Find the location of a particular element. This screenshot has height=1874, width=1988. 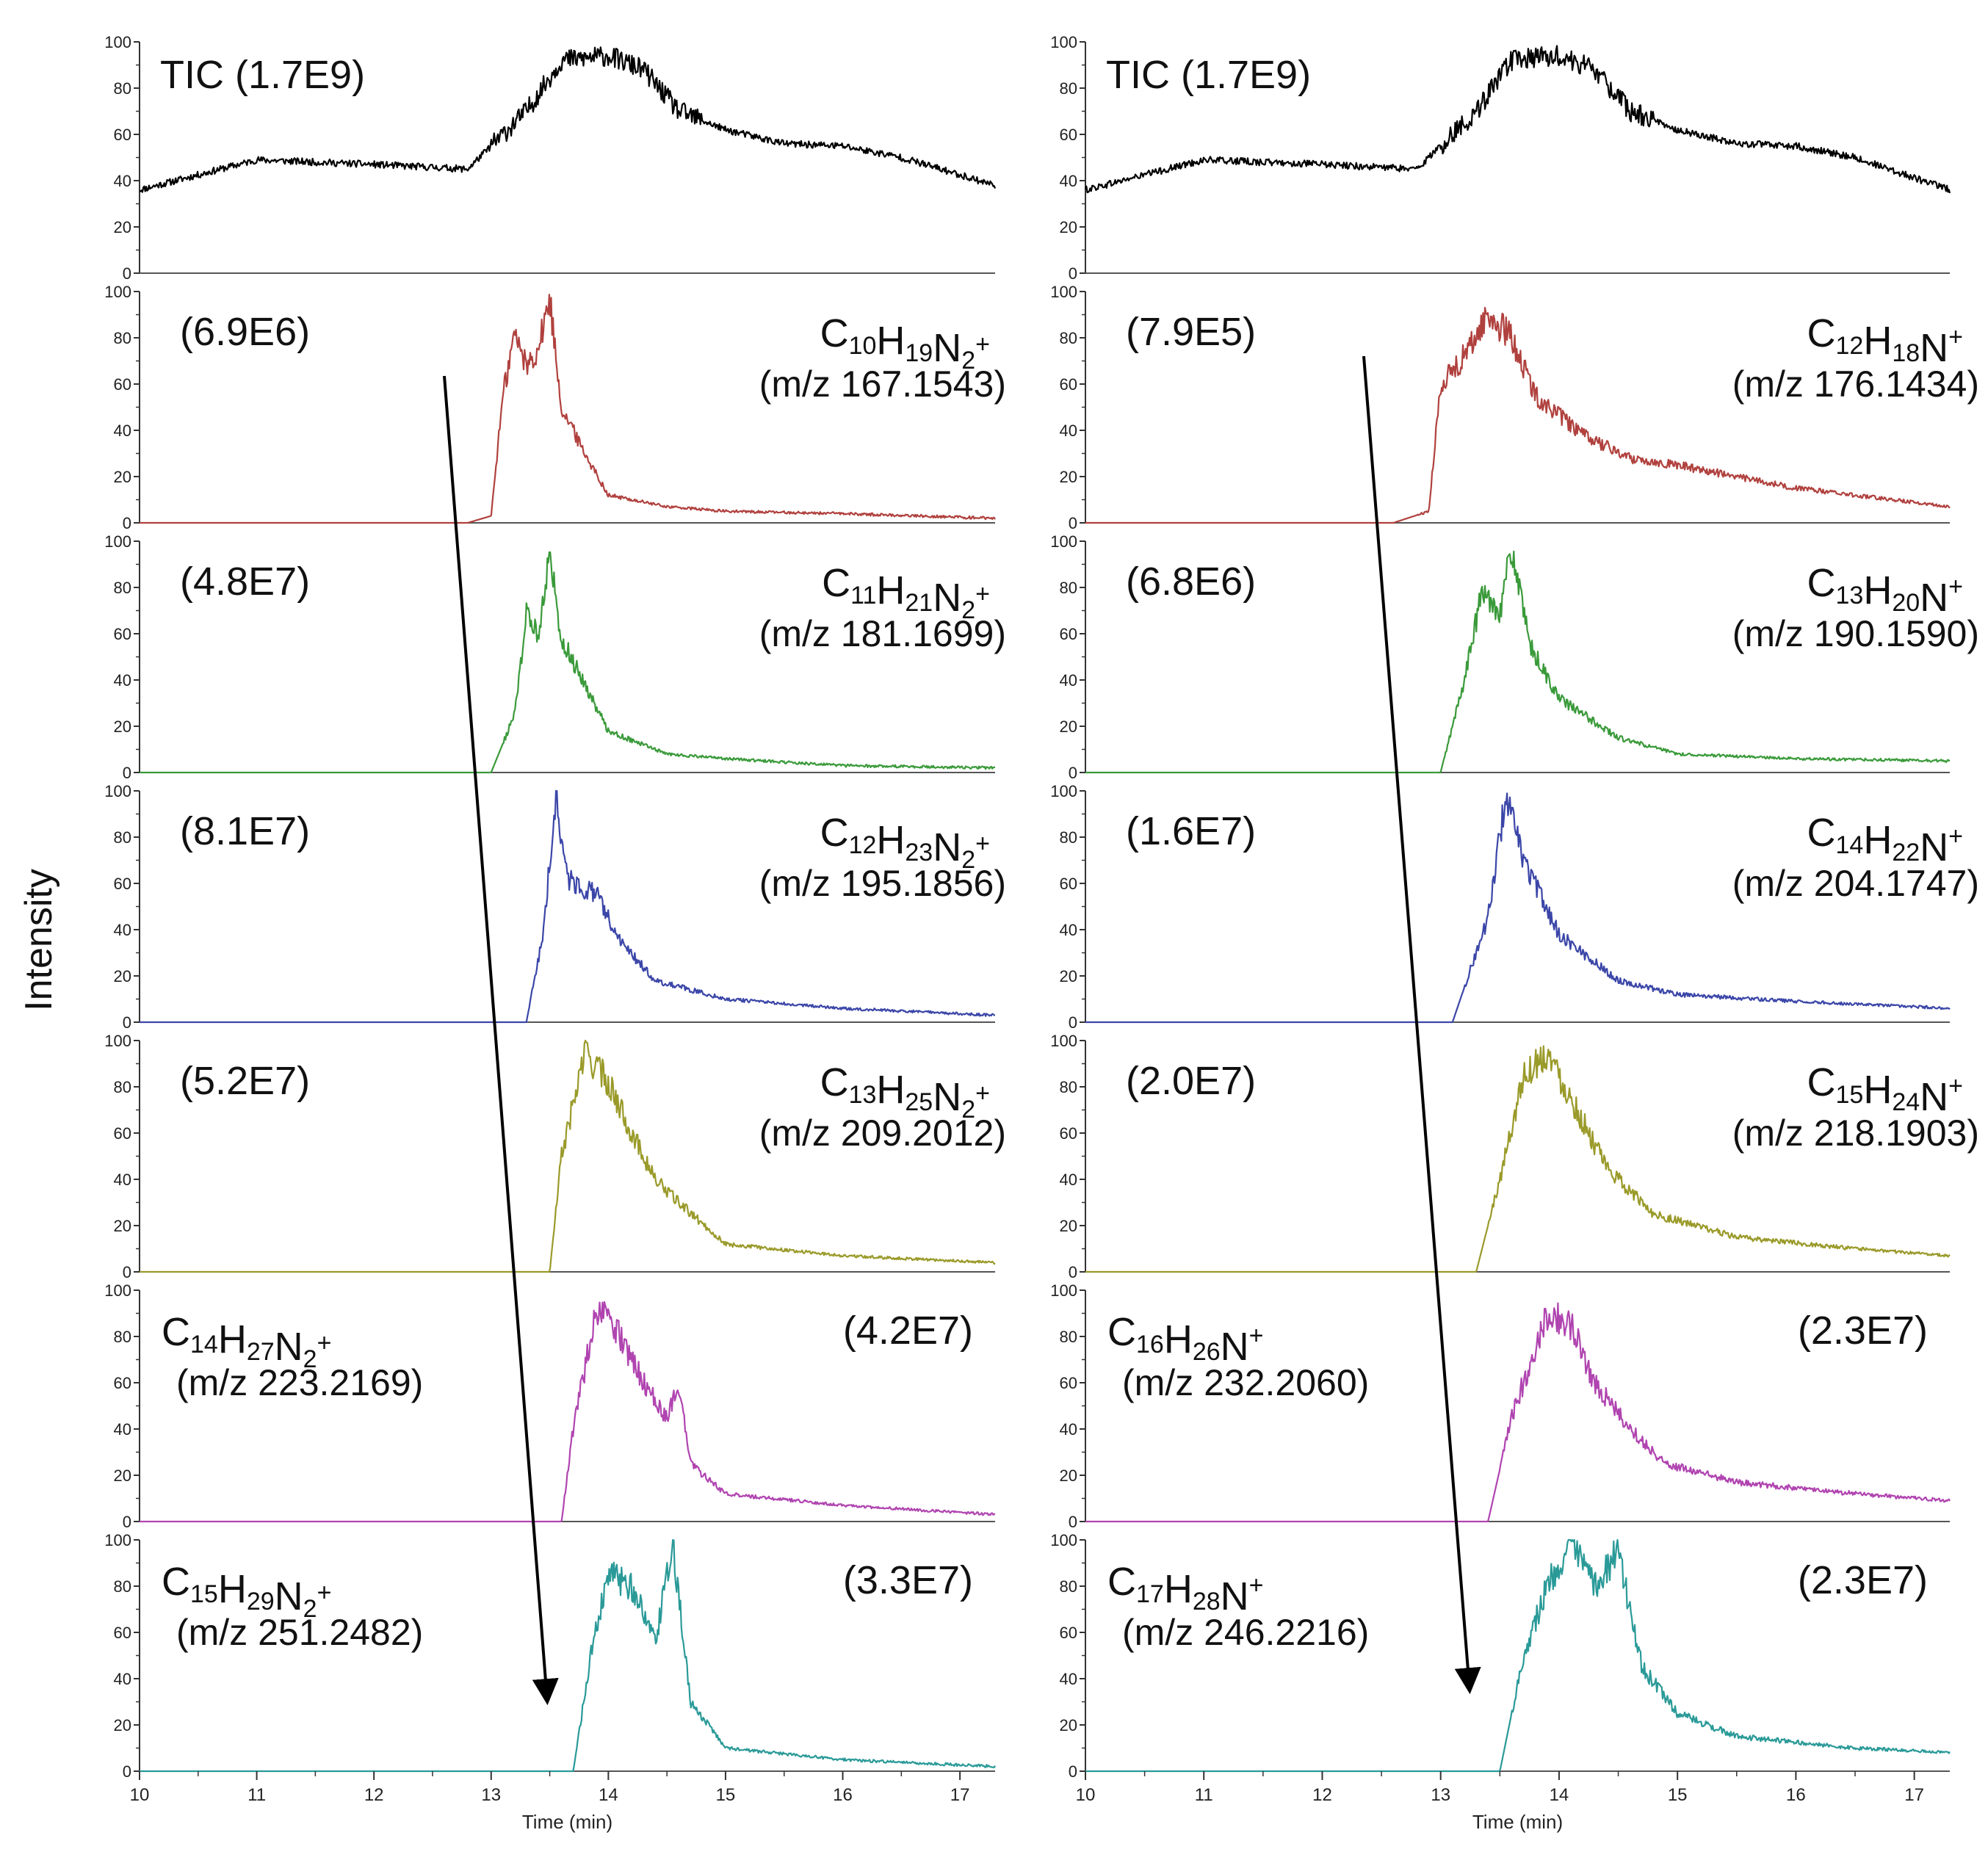

formula-label: C16H26N+ is located at coordinates (1186, 1339).